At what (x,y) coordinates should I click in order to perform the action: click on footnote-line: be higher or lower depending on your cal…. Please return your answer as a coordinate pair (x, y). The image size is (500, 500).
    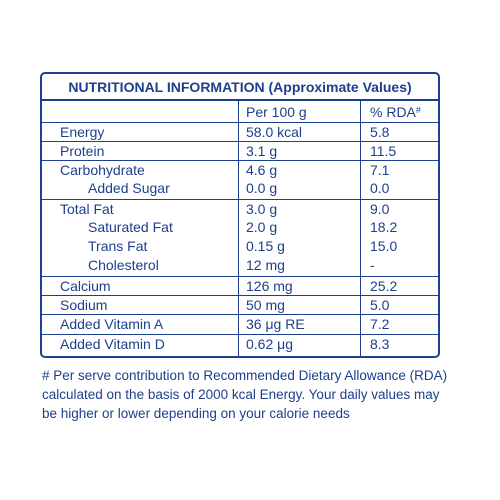
    Looking at the image, I should click on (196, 413).